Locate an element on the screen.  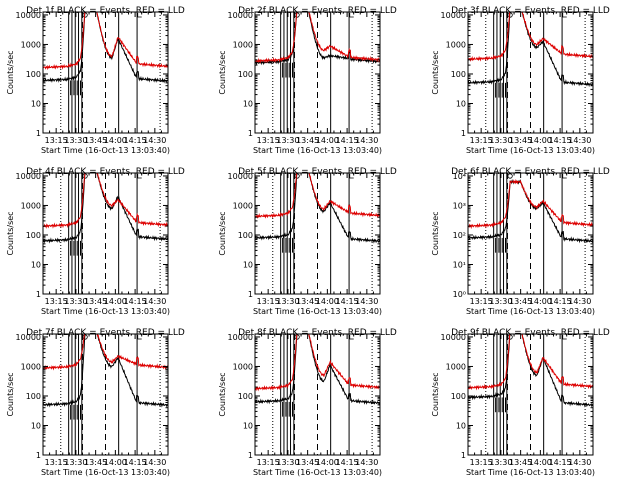
marker-circle is located at coordinates (510, 176).